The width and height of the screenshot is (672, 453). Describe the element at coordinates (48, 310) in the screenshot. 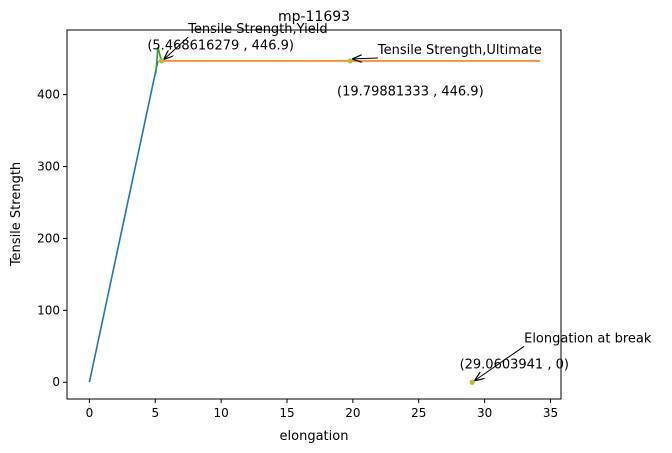

I see `y-tick-label: 100` at that location.